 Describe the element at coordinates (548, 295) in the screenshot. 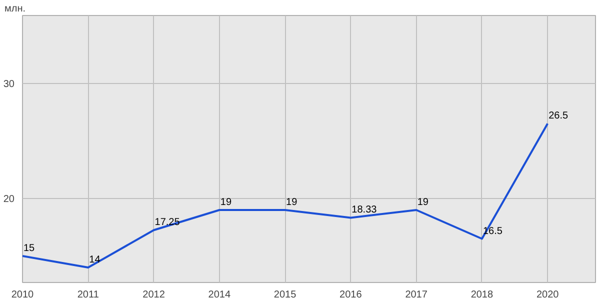

I see `x-tick-label: 2020` at that location.